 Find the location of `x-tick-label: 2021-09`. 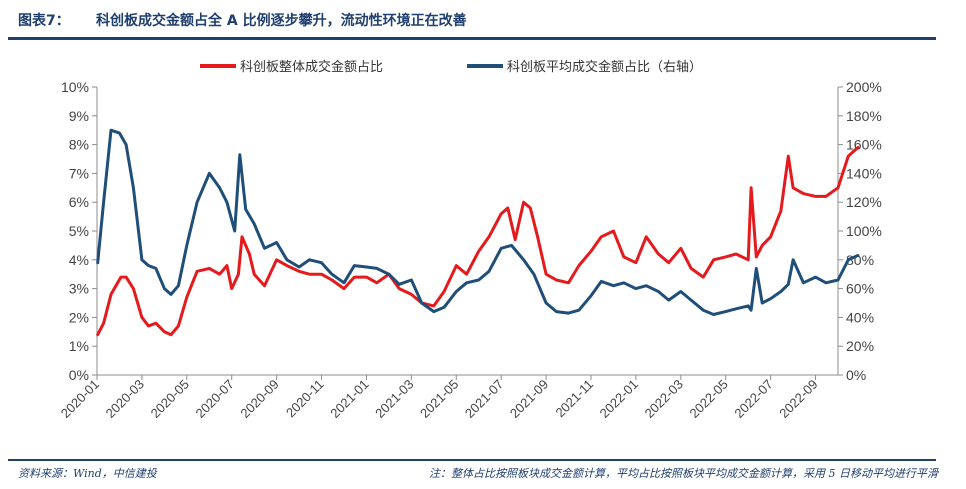

x-tick-label: 2021-09 is located at coordinates (529, 399).